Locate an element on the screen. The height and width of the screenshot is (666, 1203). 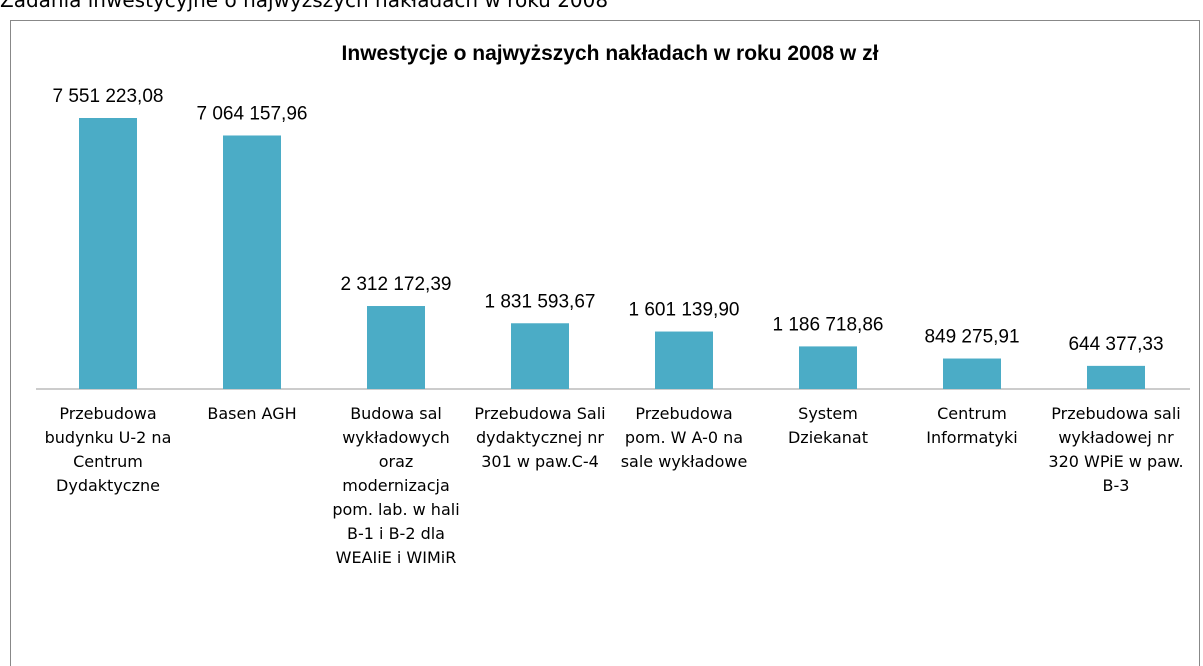
x-tick-label: Centrum Informatyki is located at coordinates (972, 425).